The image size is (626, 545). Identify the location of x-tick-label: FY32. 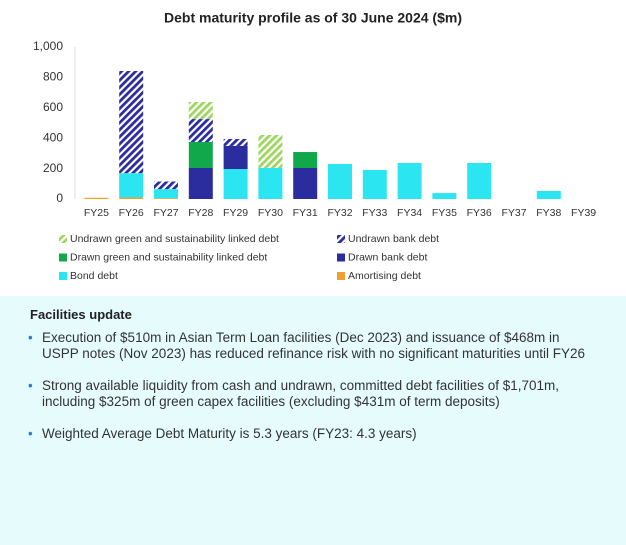
(339, 213).